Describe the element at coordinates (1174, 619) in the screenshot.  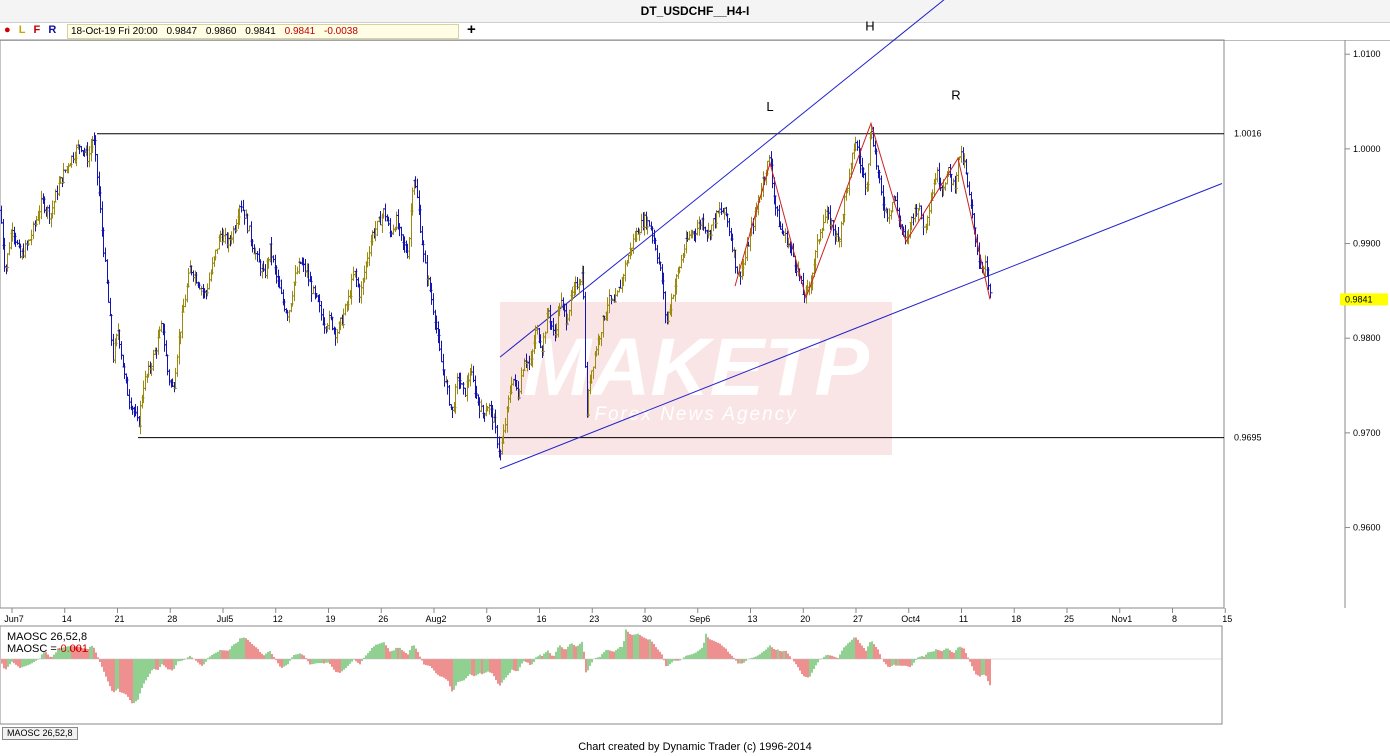
I see `x-tick-label: 8` at that location.